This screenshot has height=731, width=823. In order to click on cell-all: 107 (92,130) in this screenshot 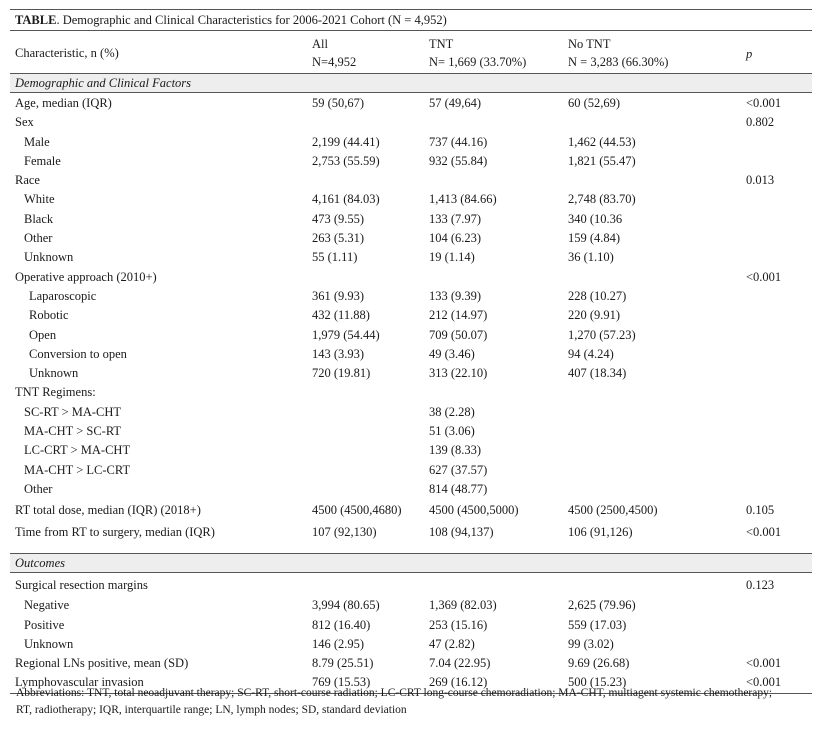, I will do `click(344, 532)`.